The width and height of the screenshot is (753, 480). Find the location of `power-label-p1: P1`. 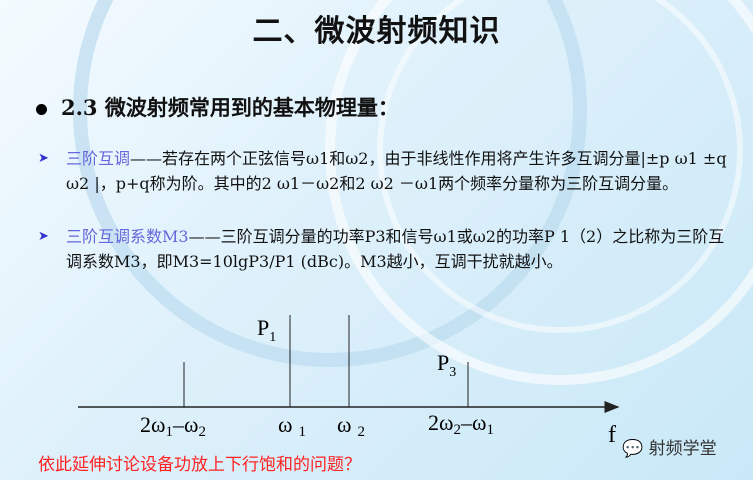

power-label-p1: P1 is located at coordinates (266, 330).